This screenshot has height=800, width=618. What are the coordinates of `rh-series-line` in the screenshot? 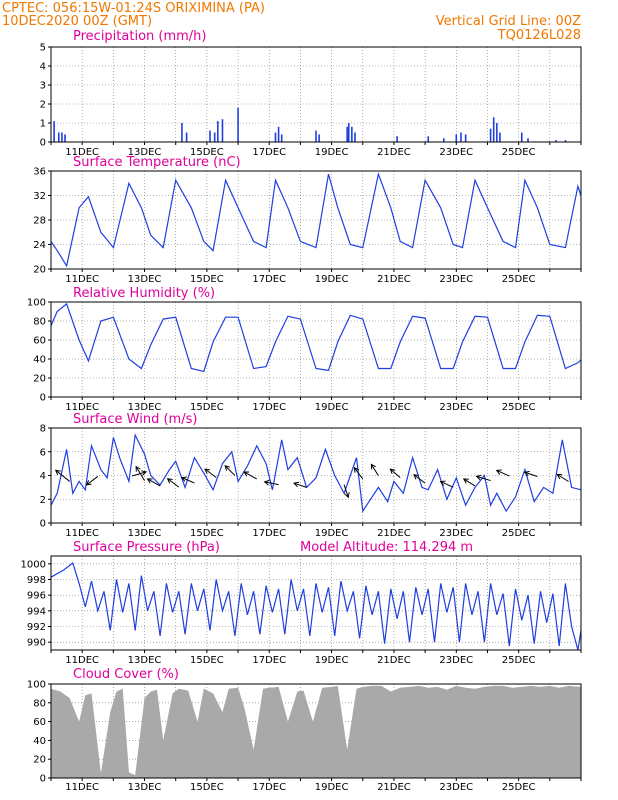 It's located at (316, 337).